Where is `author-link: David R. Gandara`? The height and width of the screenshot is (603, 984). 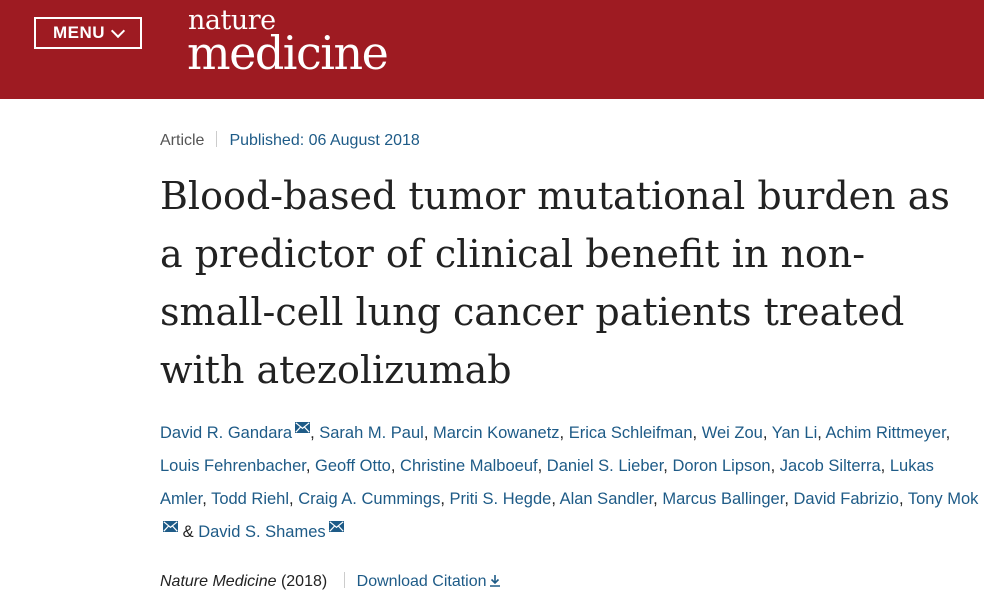 author-link: David R. Gandara is located at coordinates (226, 433).